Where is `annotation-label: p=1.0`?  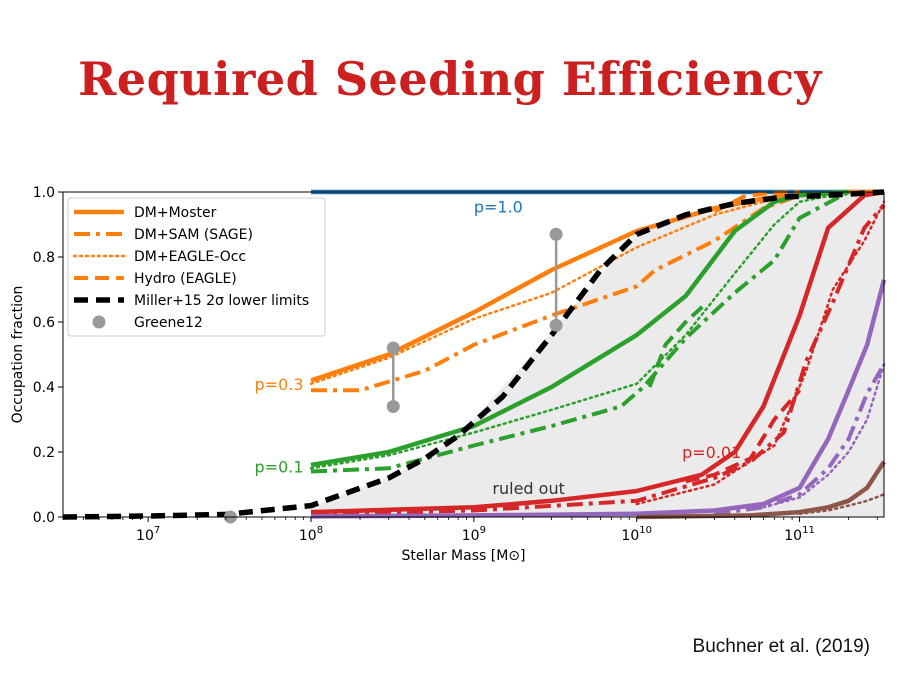
annotation-label: p=1.0 is located at coordinates (498, 207).